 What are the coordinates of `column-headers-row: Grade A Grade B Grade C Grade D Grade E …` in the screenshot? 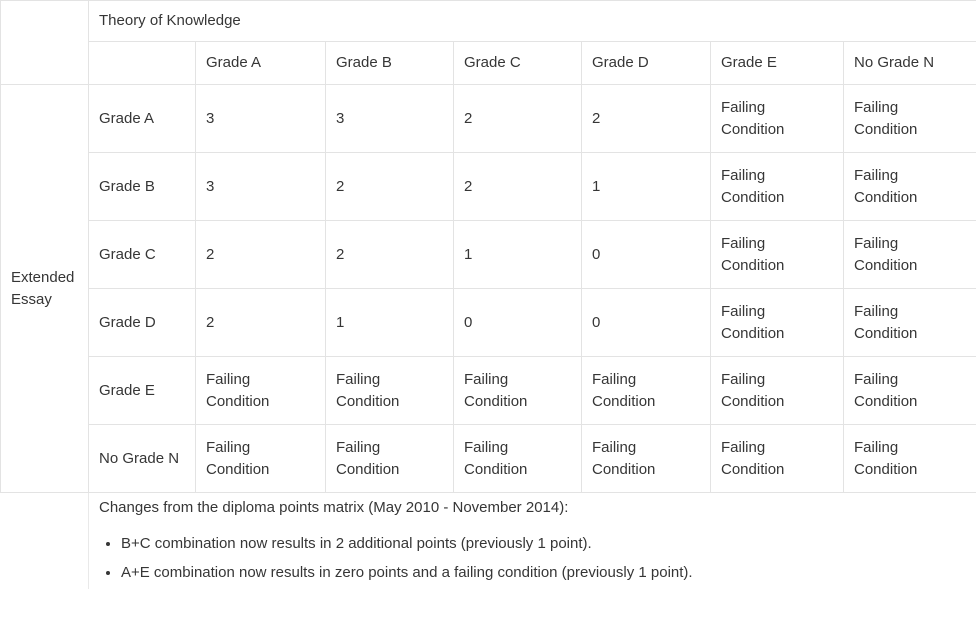 It's located at (488, 63).